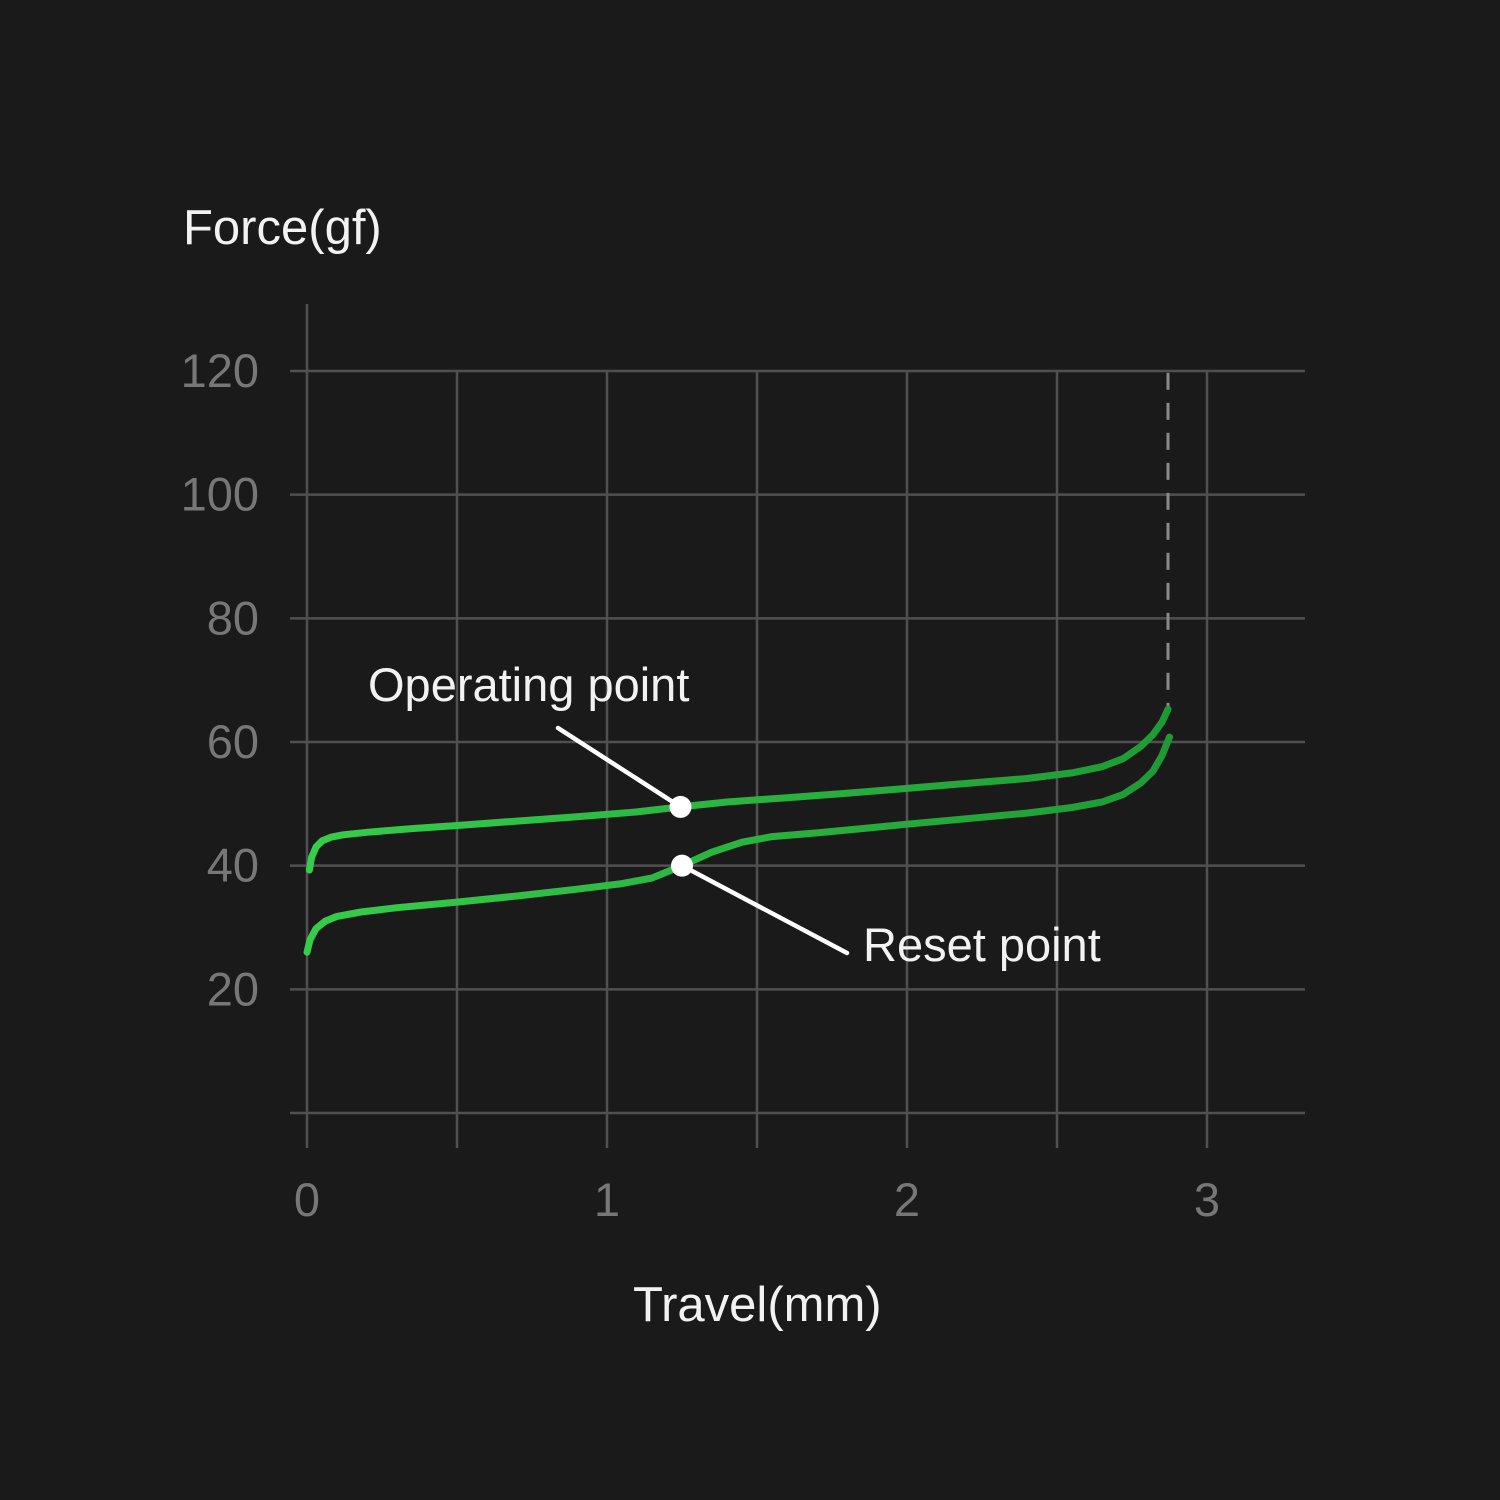  I want to click on y-tick-label: 100, so click(220, 494).